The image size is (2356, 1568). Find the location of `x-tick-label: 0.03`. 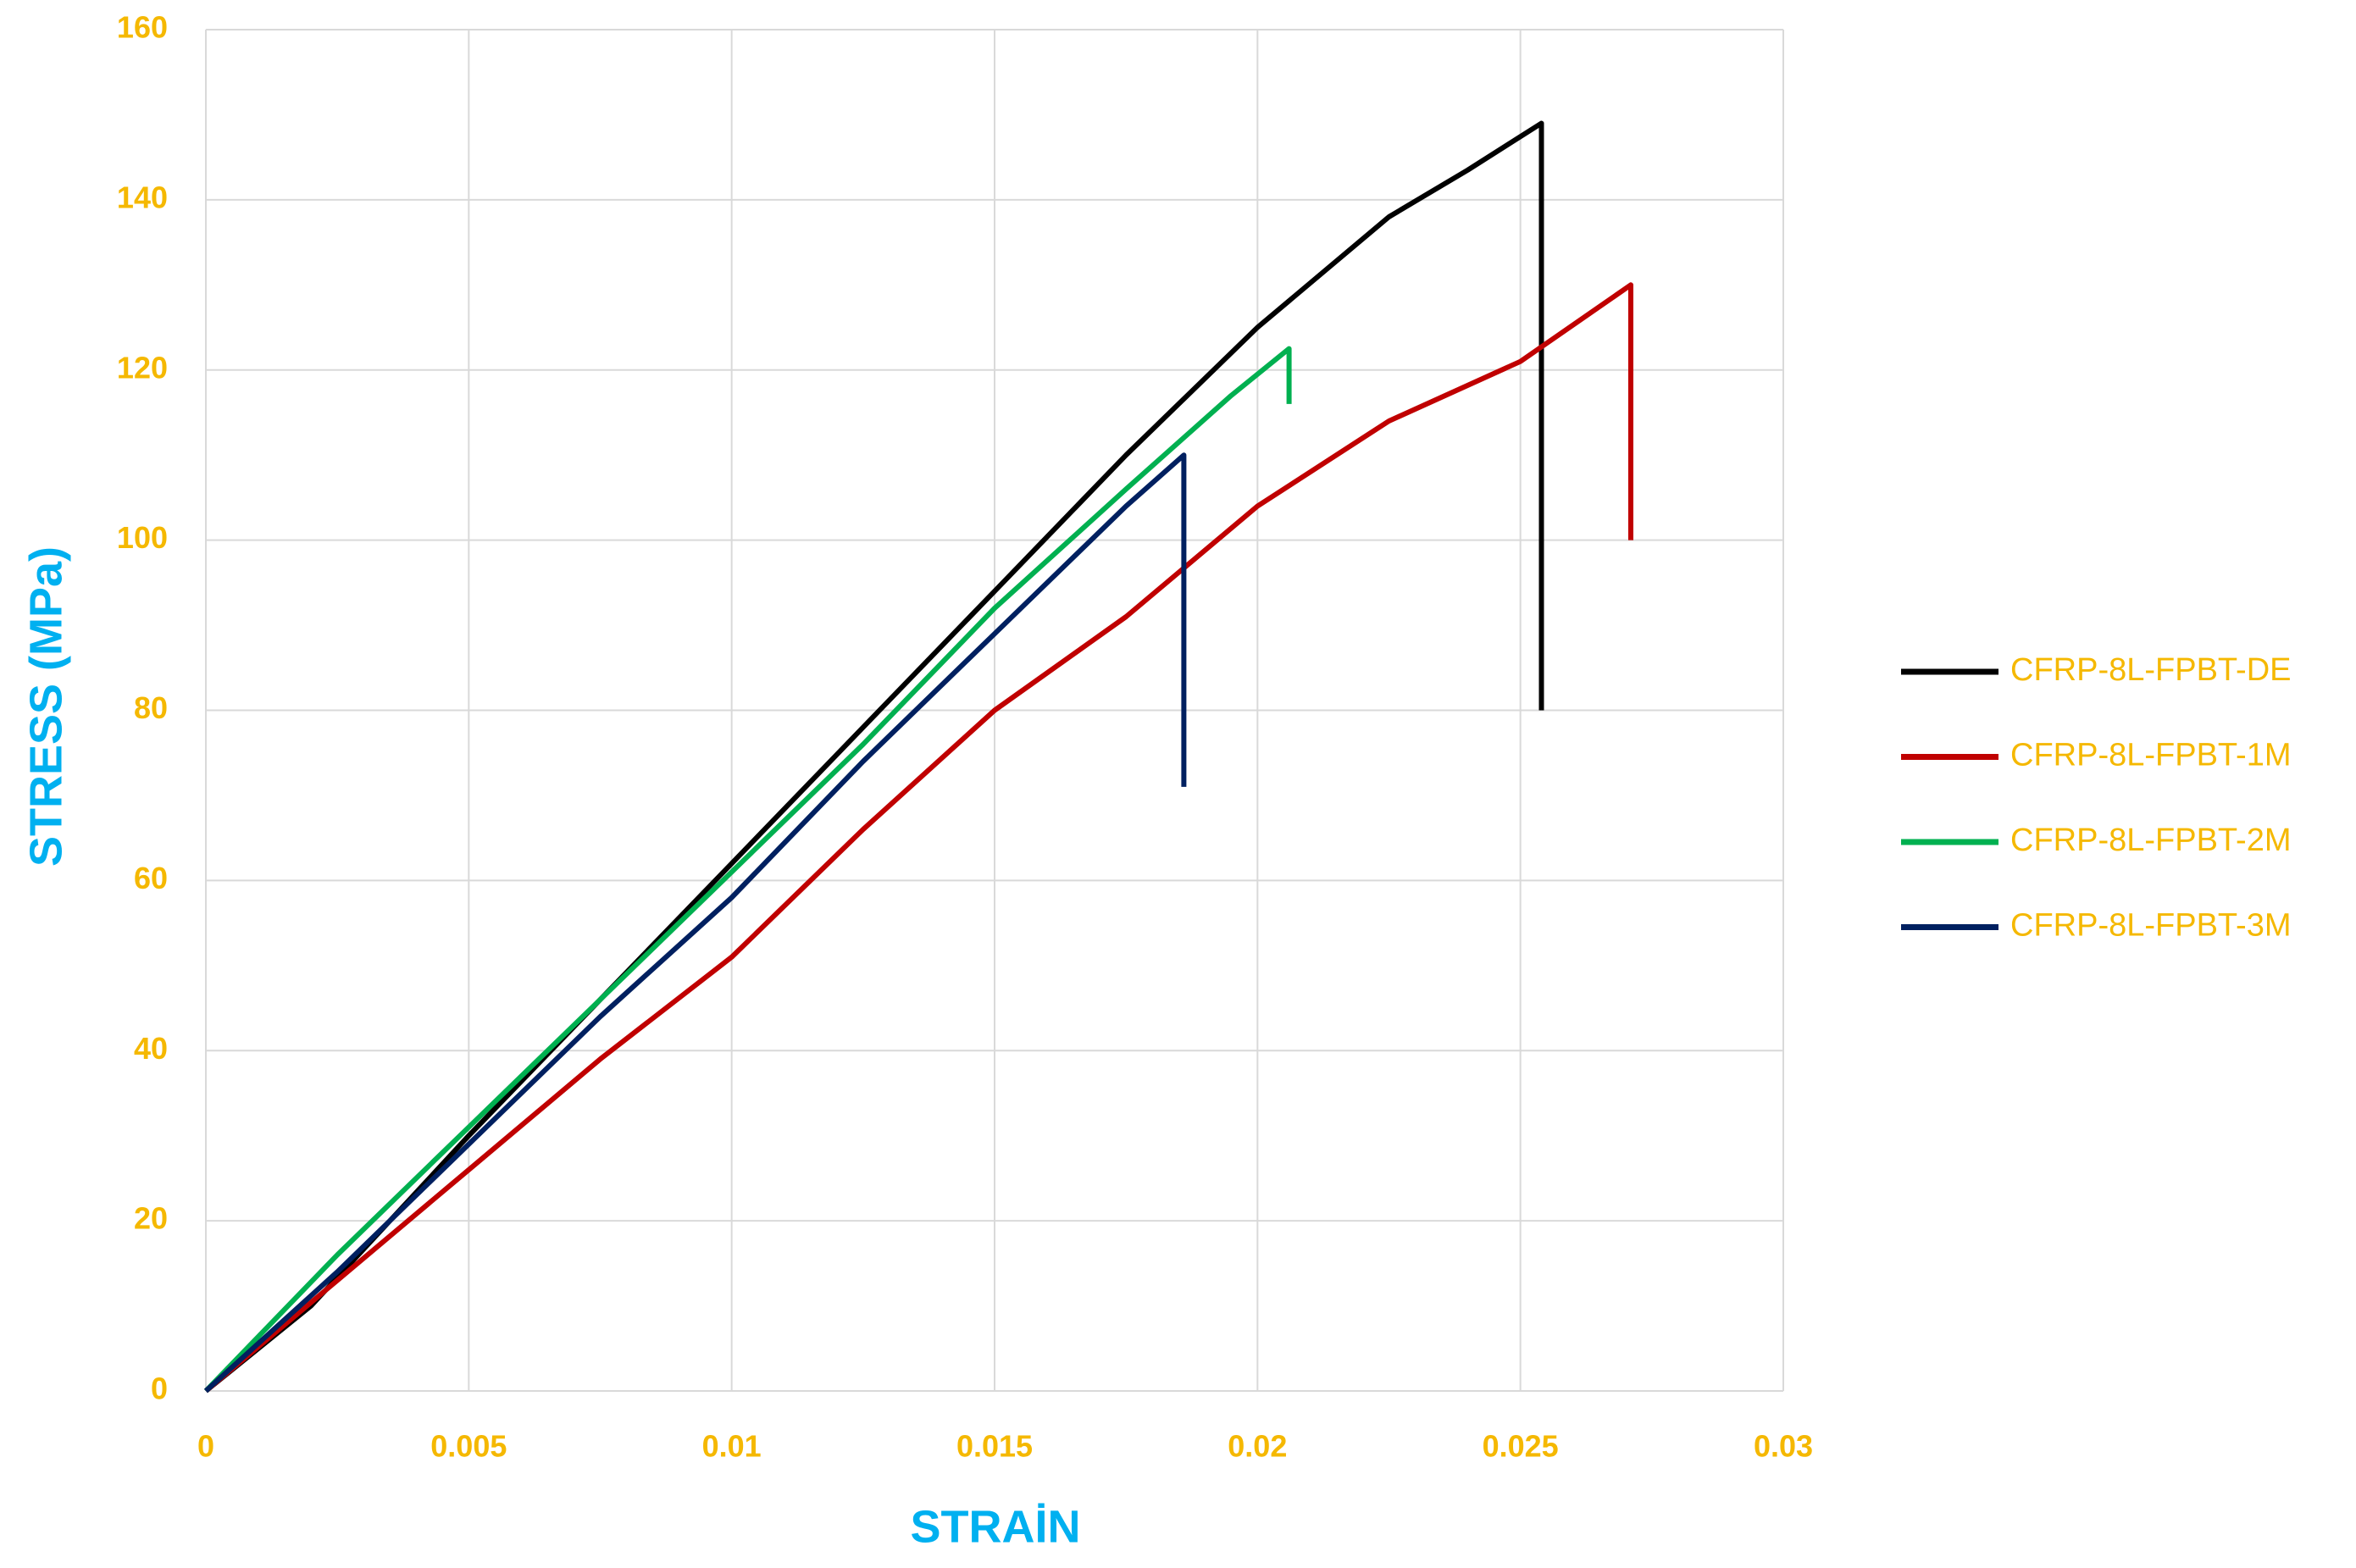

x-tick-label: 0.03 is located at coordinates (1783, 1446).